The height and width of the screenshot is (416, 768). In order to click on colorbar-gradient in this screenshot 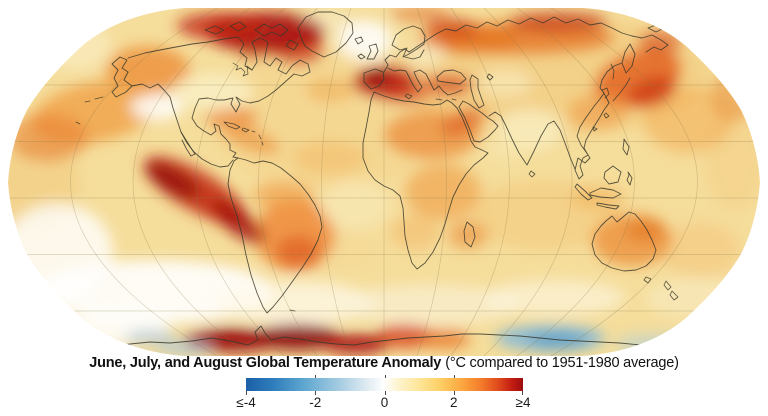, I will do `click(384, 384)`.